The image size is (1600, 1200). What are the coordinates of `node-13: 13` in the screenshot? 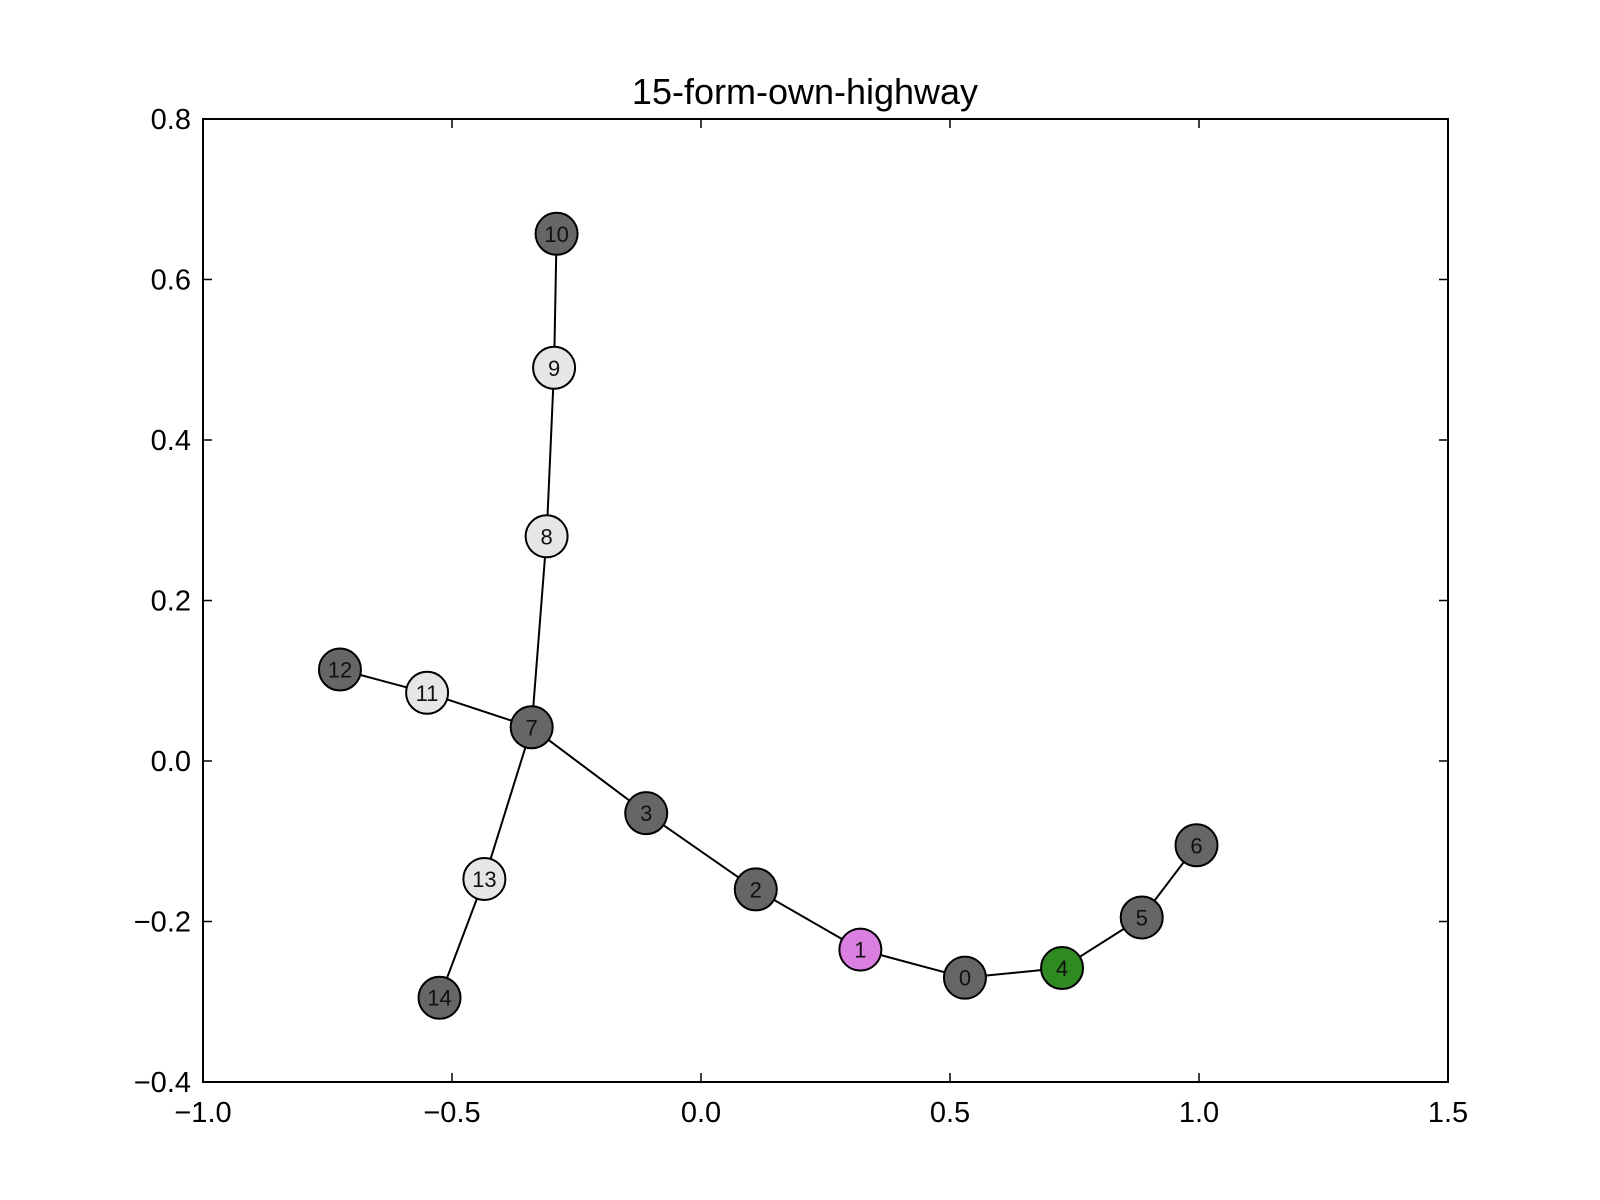 It's located at (484, 878).